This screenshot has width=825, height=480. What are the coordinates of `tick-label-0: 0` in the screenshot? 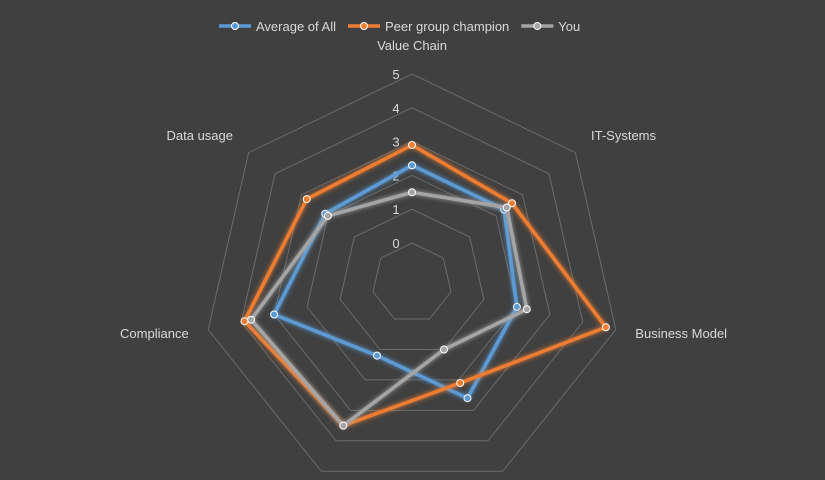 It's located at (395, 243).